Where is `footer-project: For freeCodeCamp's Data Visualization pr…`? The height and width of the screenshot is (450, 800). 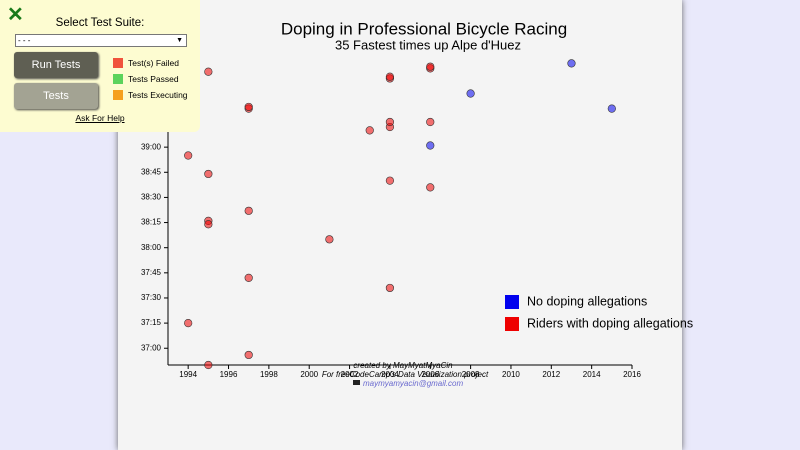
footer-project: For freeCodeCamp's Data Visualization pr… is located at coordinates (405, 374).